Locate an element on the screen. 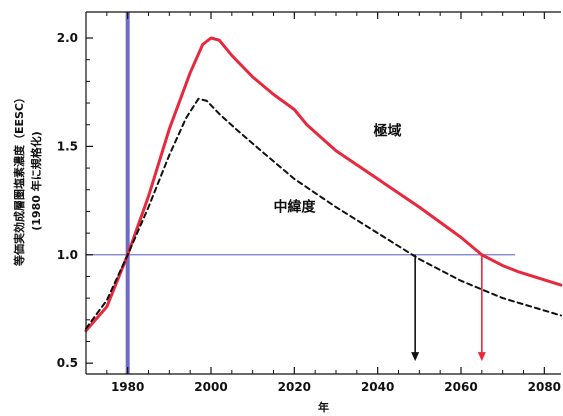 This screenshot has width=563, height=416. x-axis-title: 年 is located at coordinates (323, 407).